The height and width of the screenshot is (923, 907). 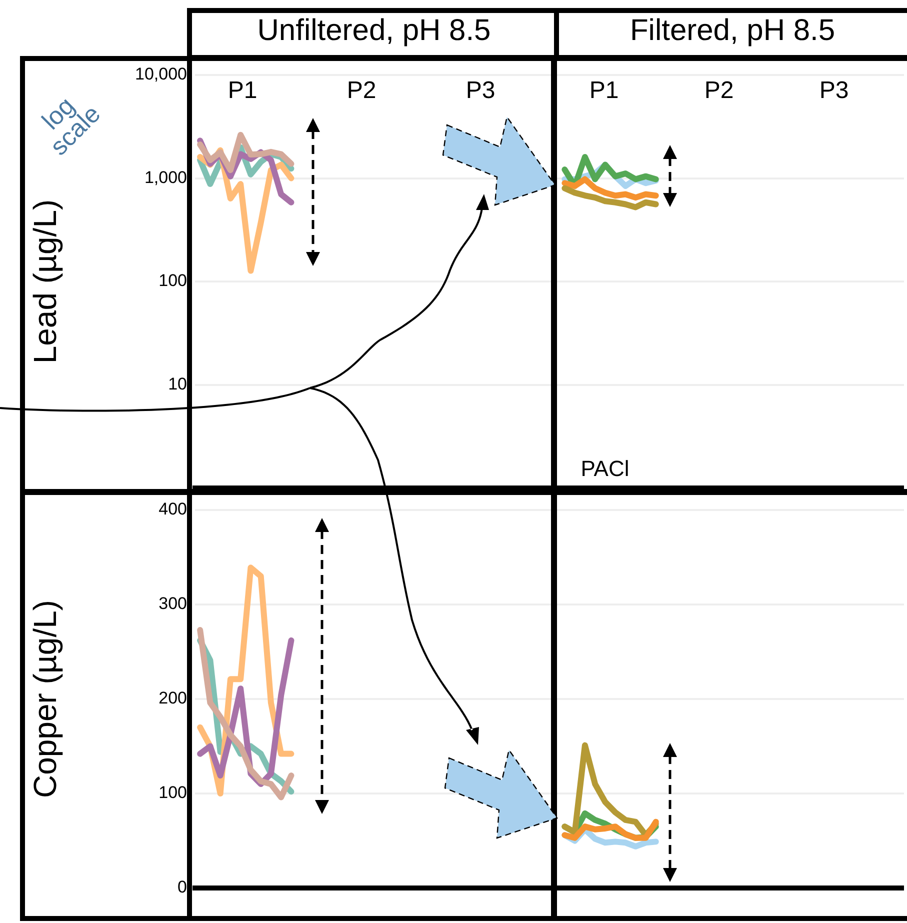 What do you see at coordinates (374, 31) in the screenshot?
I see `text: Unfiltered, pH 8.5` at bounding box center [374, 31].